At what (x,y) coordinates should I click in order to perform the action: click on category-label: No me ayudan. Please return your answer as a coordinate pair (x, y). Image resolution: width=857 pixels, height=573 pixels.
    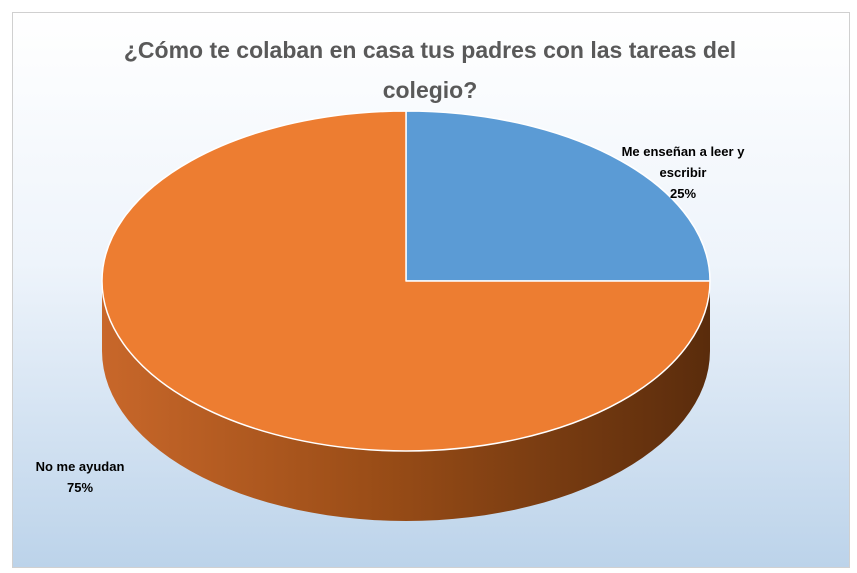
    Looking at the image, I should click on (80, 466).